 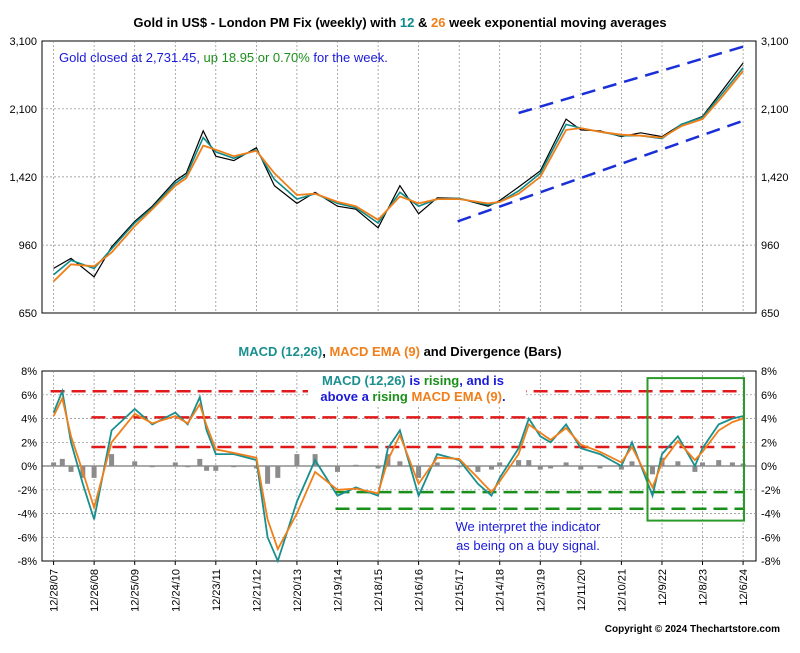 What do you see at coordinates (541, 590) in the screenshot?
I see `x-tick-label-12: 12/13/19` at bounding box center [541, 590].